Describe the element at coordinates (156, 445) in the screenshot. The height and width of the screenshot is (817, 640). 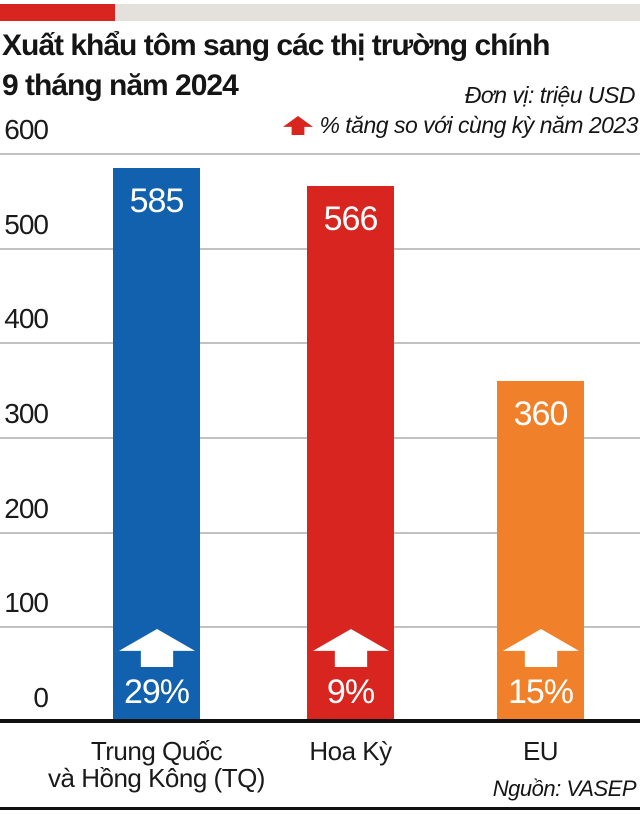
I see `bar: 585 29%` at that location.